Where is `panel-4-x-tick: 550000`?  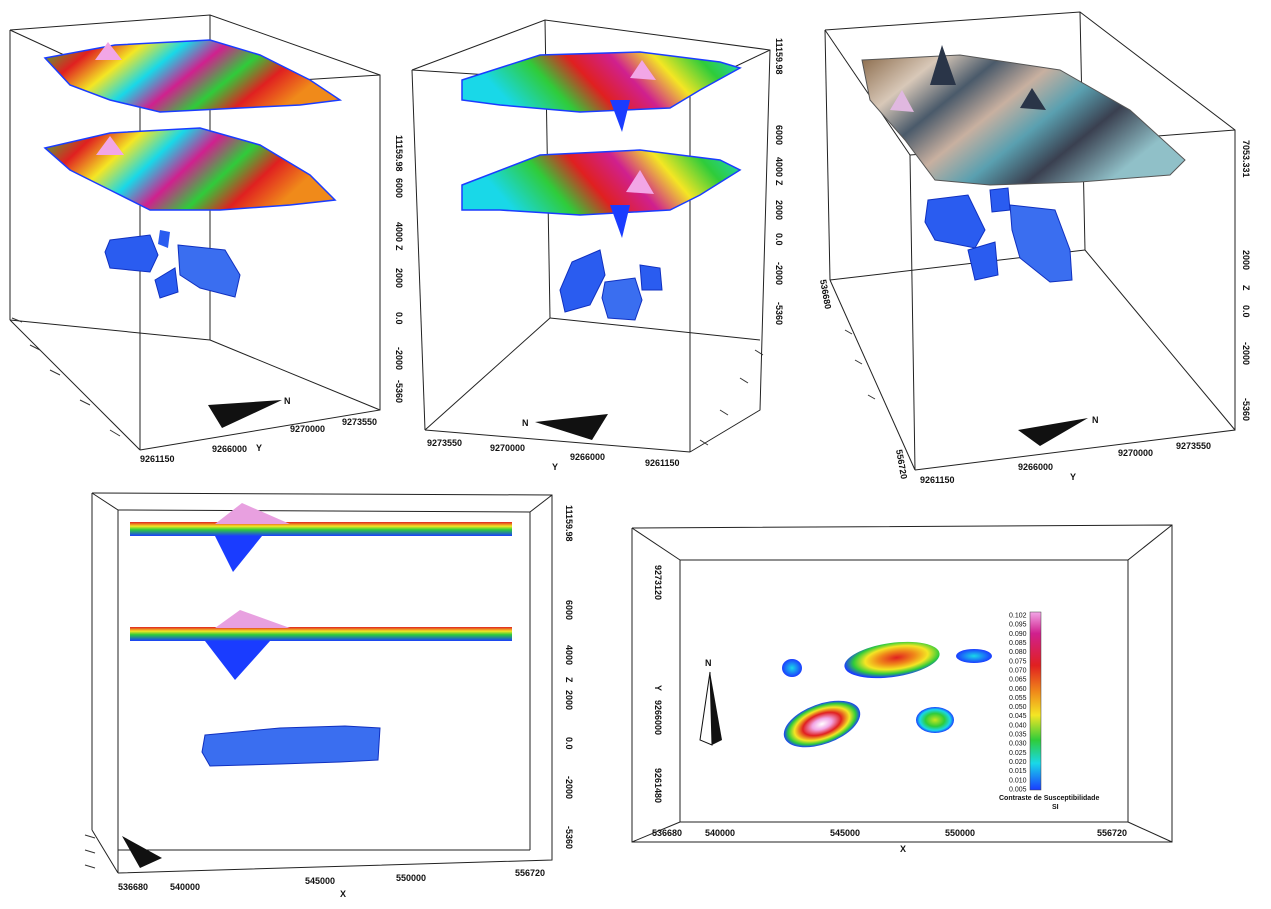 panel-4-x-tick: 550000 is located at coordinates (411, 878).